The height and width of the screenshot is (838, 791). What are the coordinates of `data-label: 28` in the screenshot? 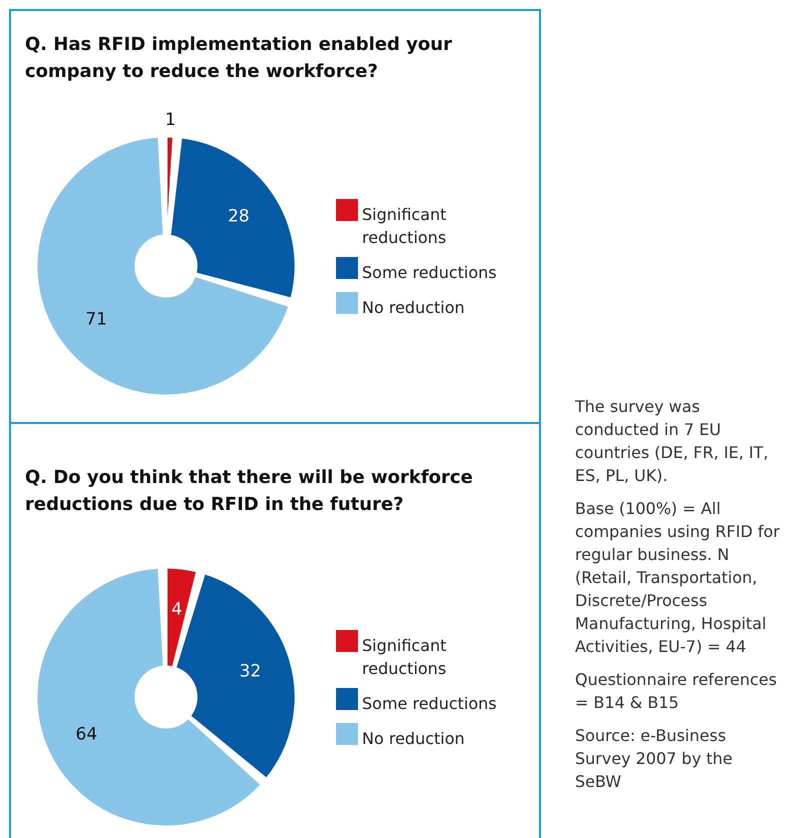 It's located at (239, 216).